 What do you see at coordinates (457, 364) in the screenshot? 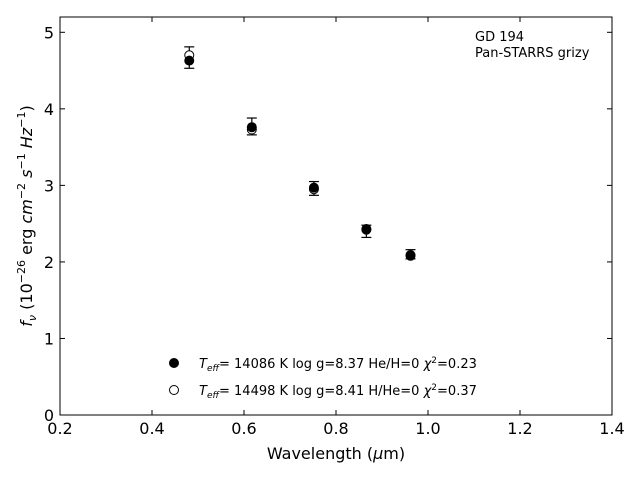
I see `legend-entry-1-chi: =0.23` at bounding box center [457, 364].